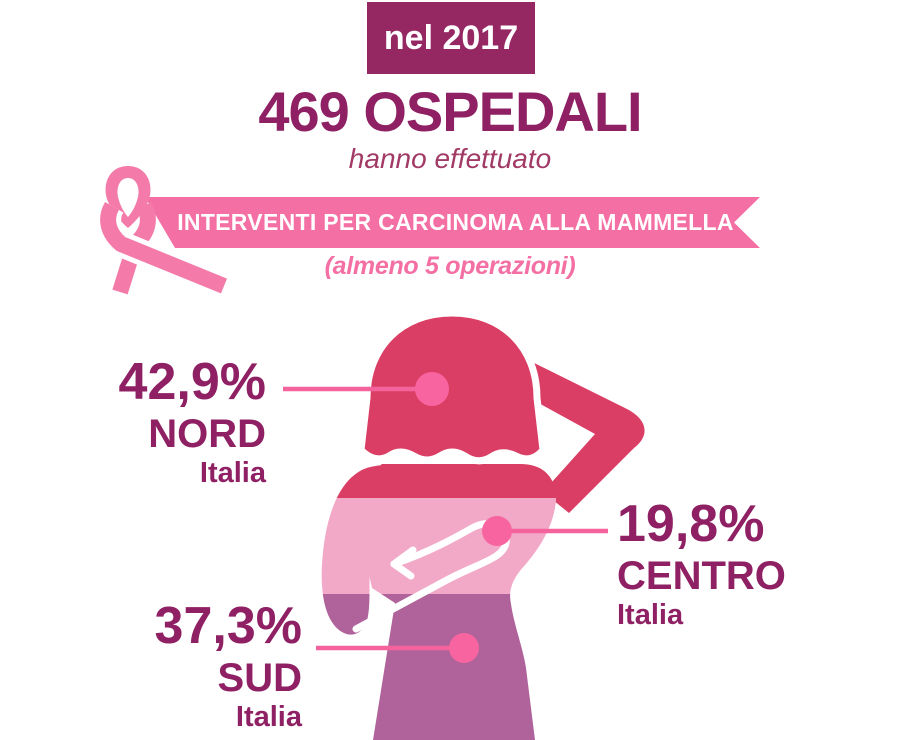  Describe the element at coordinates (701, 576) in the screenshot. I see `centro-region: CENTRO` at that location.